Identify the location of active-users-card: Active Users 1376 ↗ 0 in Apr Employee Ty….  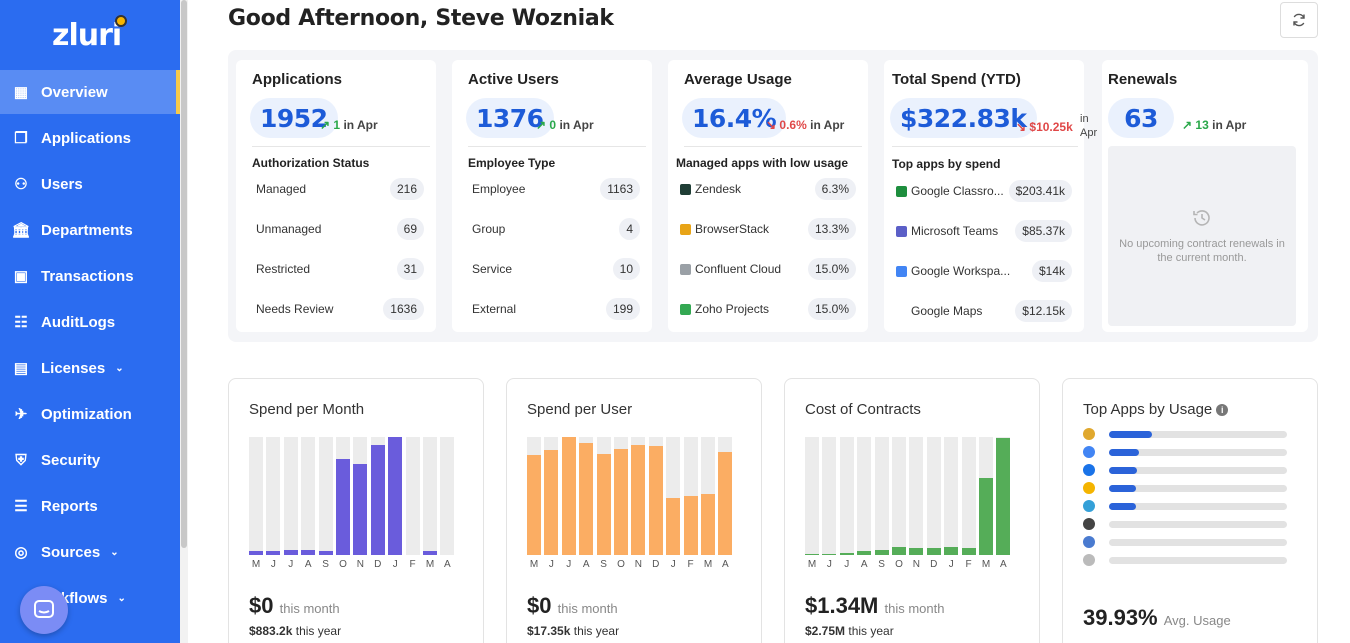
(552, 196).